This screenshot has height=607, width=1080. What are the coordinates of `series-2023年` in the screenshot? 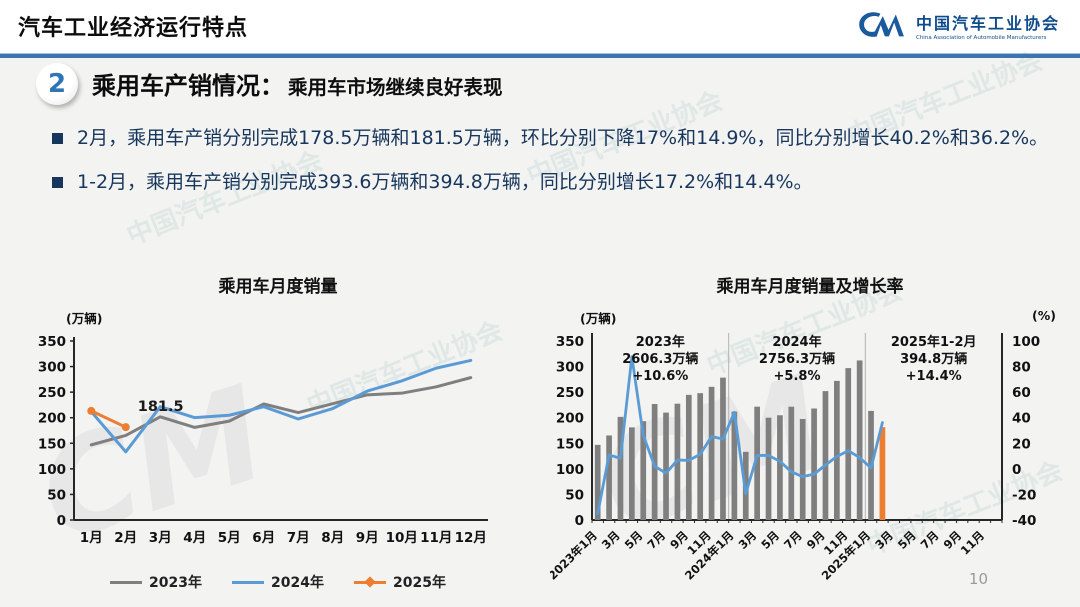 It's located at (281, 411).